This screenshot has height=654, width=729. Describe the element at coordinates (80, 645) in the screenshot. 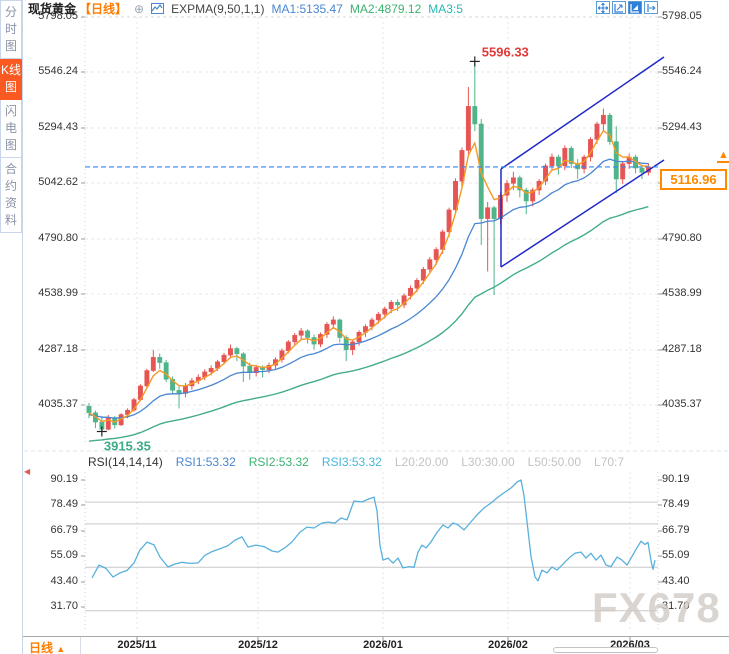

I see `axis-divider` at that location.